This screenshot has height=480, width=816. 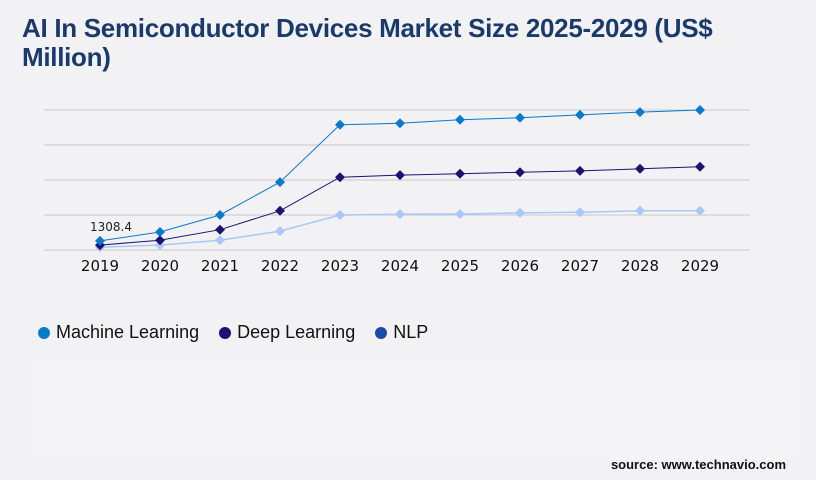 I want to click on source-label: source: www.technavio.com, so click(x=698, y=464).